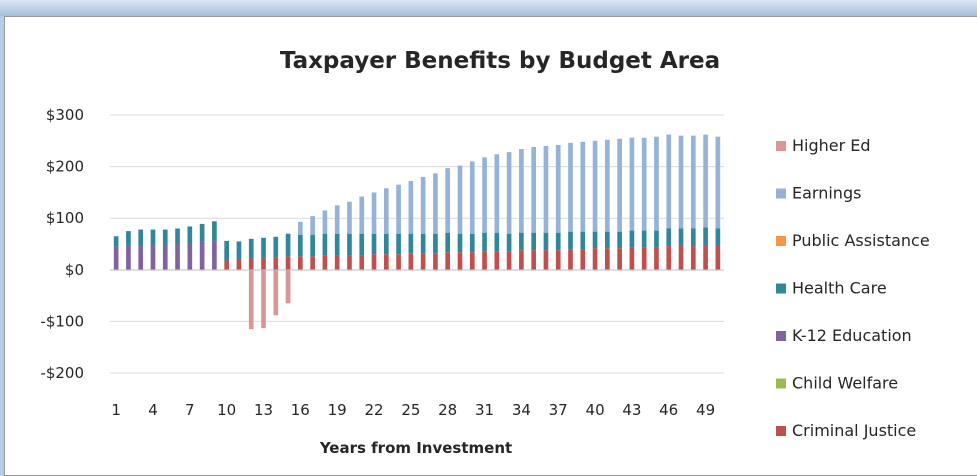 The width and height of the screenshot is (977, 476). I want to click on legend-label: Public Assistance, so click(861, 240).